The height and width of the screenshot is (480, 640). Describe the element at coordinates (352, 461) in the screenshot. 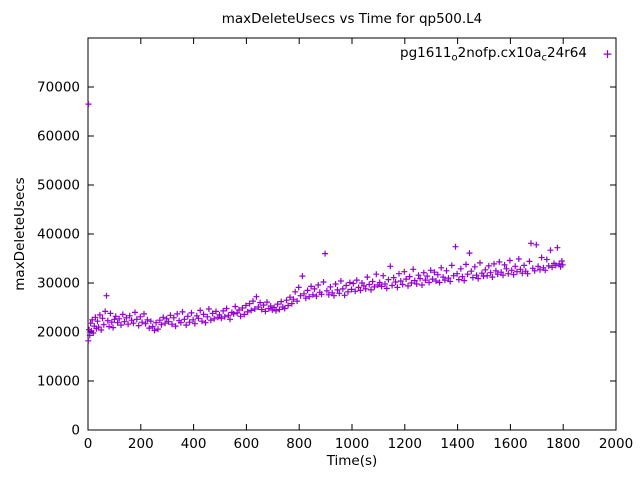

I see `x-axis-label: Time(s)` at that location.